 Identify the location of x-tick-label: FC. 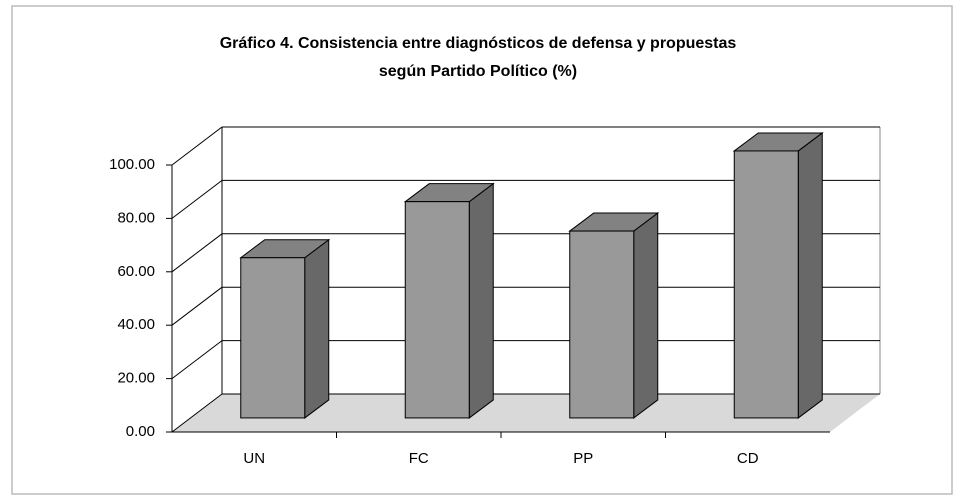
(419, 458).